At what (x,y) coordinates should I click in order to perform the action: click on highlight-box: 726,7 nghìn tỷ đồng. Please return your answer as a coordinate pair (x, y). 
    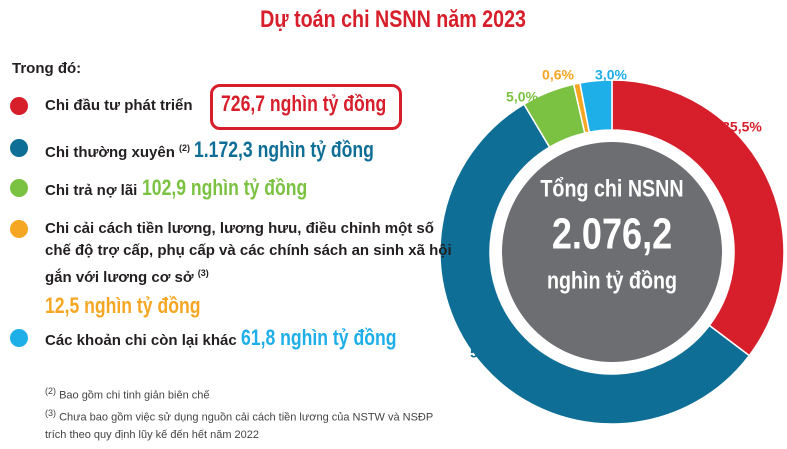
    Looking at the image, I should click on (306, 107).